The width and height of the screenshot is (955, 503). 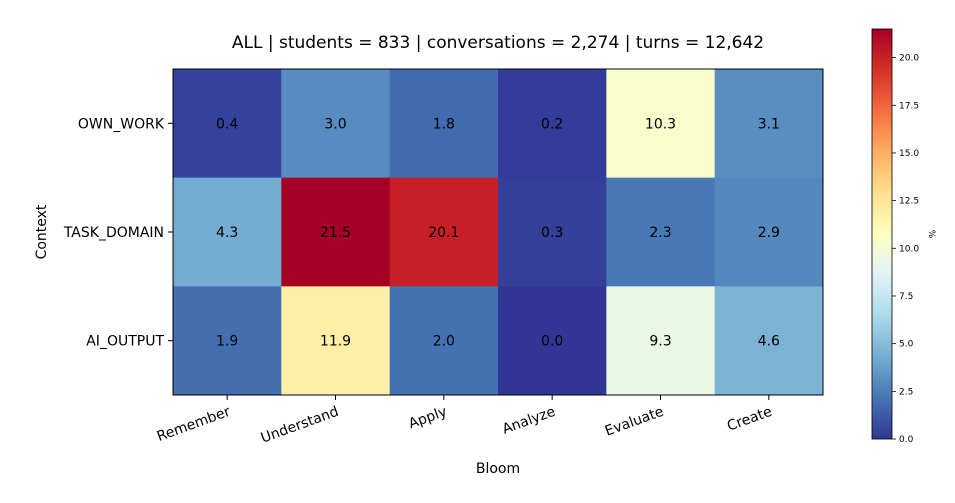 I want to click on colorbar-tick-label: 5.0, so click(x=906, y=345).